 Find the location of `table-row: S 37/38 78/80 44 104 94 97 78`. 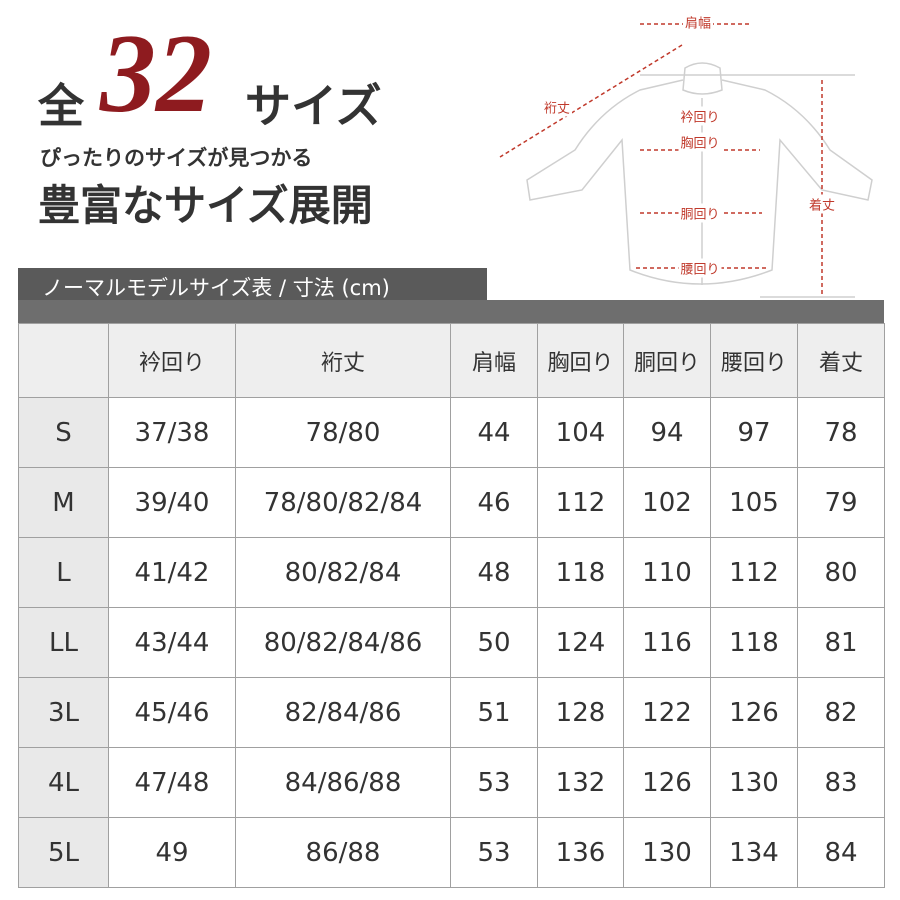

table-row: S 37/38 78/80 44 104 94 97 78 is located at coordinates (451, 432).